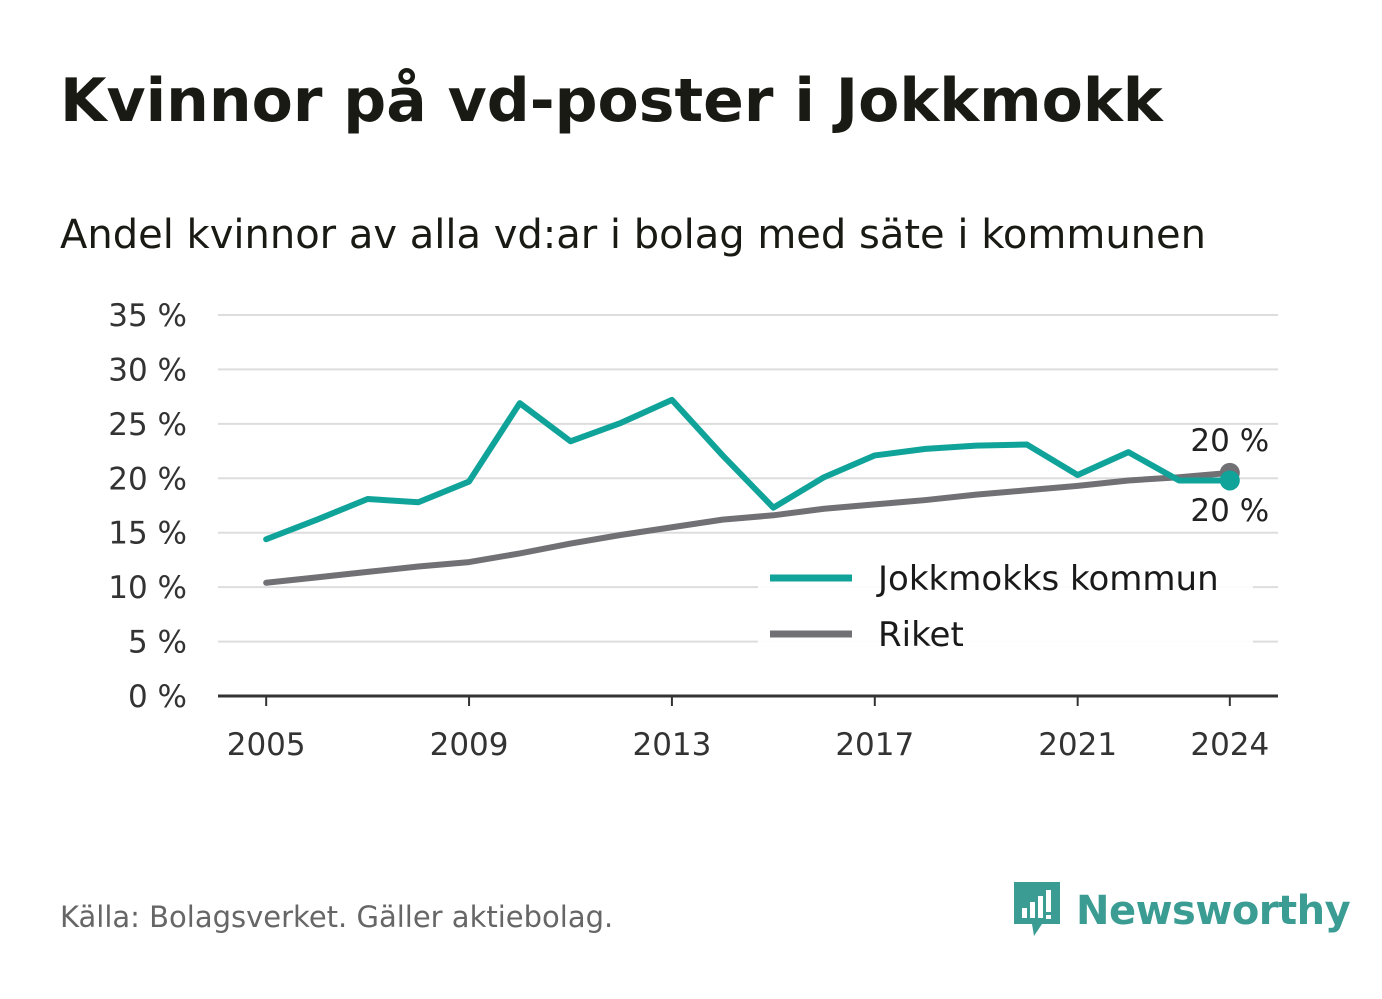 The height and width of the screenshot is (999, 1382). Describe the element at coordinates (157, 643) in the screenshot. I see `y-tick-label: 5 %` at that location.